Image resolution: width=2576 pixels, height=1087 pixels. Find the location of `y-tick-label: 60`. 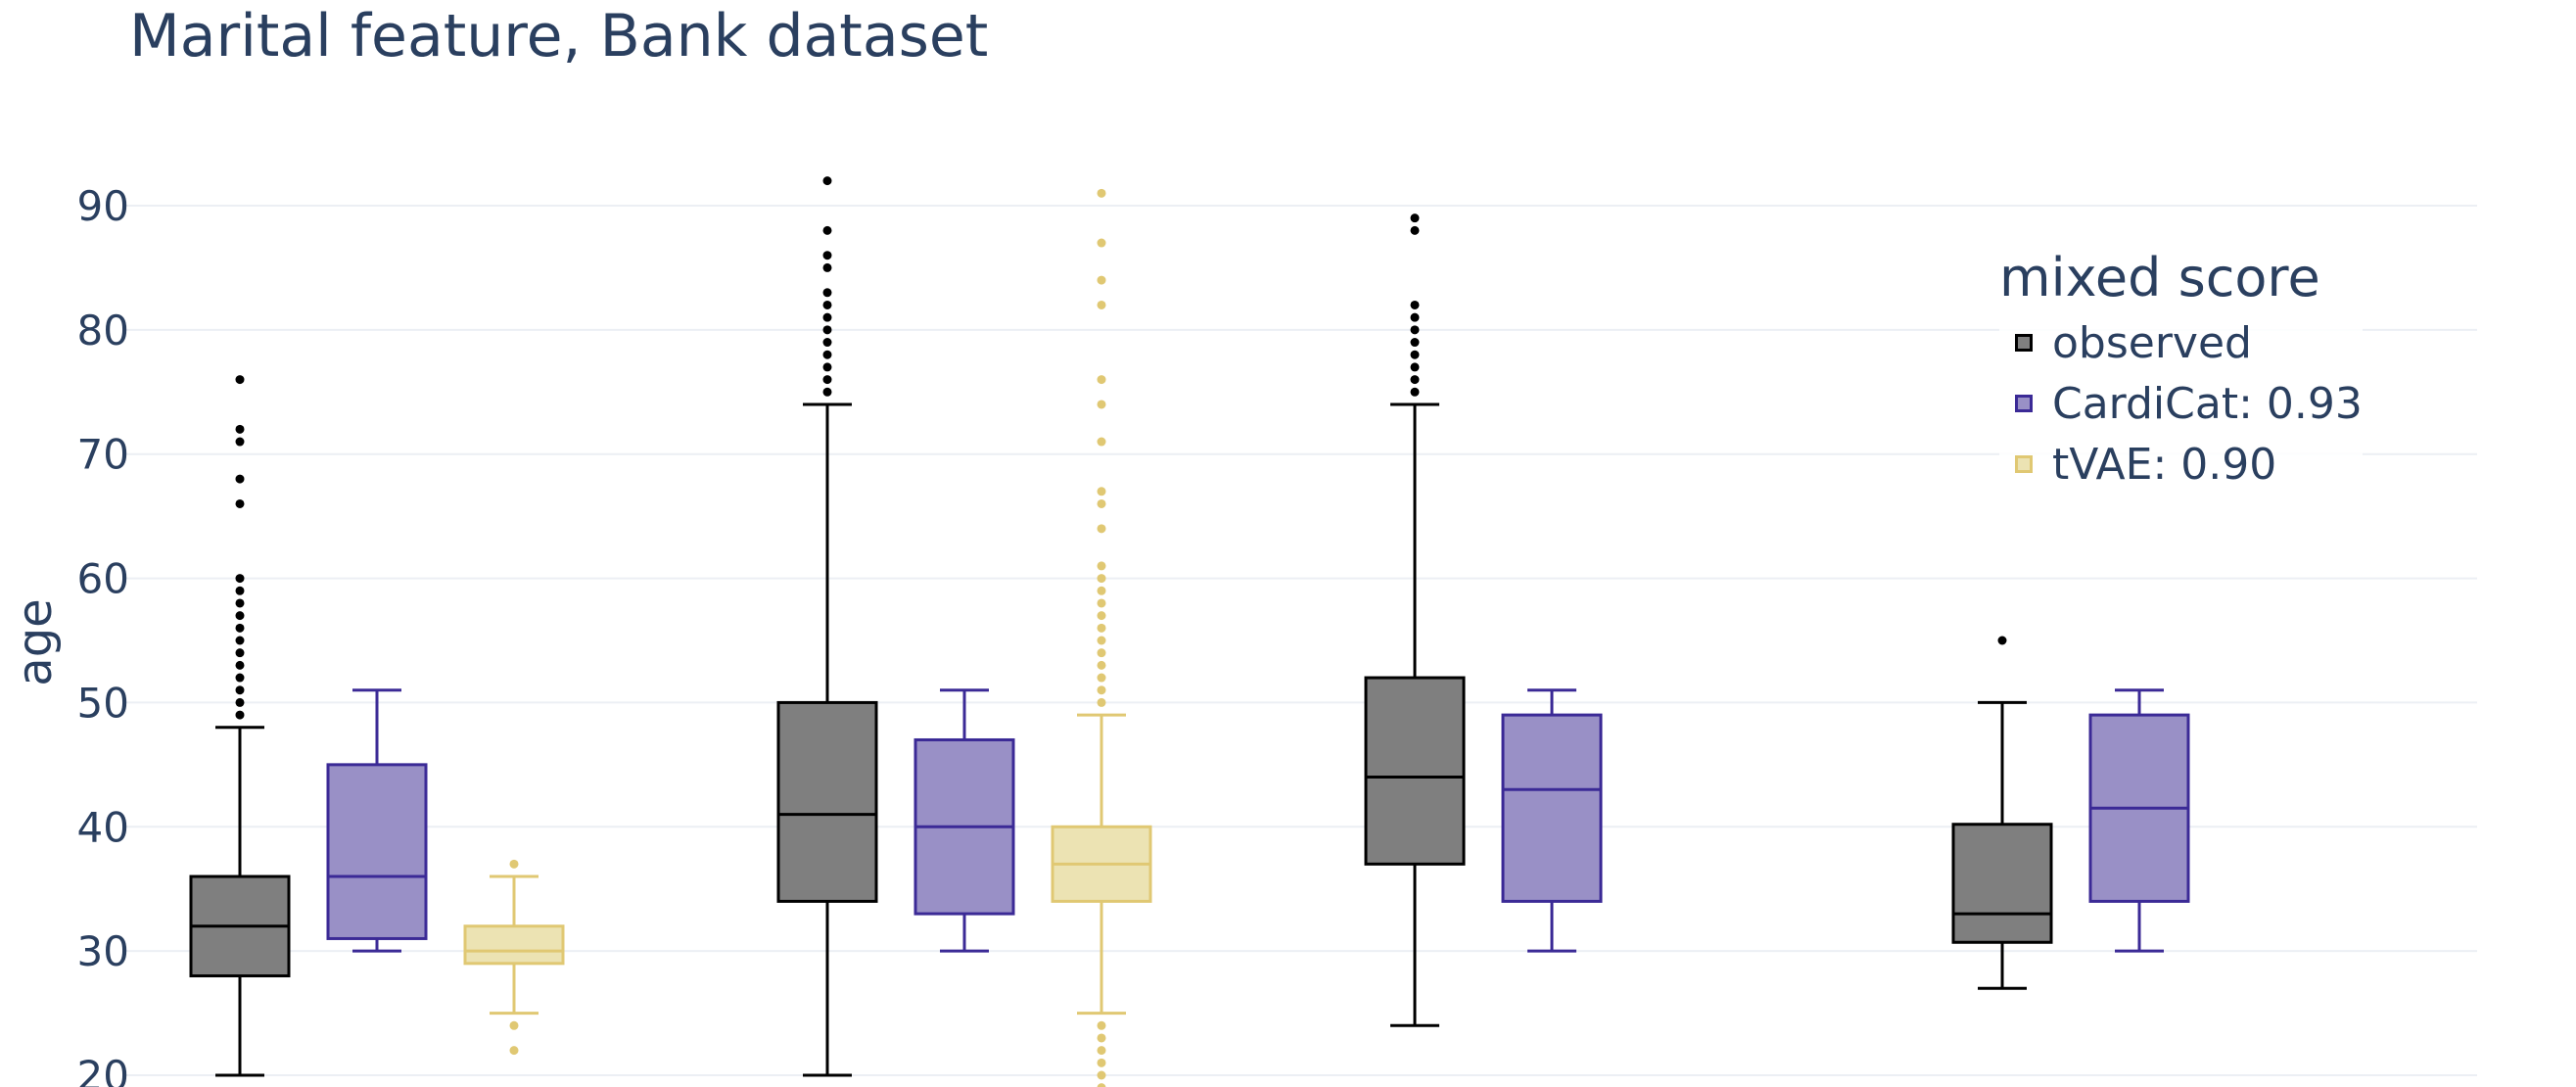

y-tick-label: 60 is located at coordinates (103, 579).